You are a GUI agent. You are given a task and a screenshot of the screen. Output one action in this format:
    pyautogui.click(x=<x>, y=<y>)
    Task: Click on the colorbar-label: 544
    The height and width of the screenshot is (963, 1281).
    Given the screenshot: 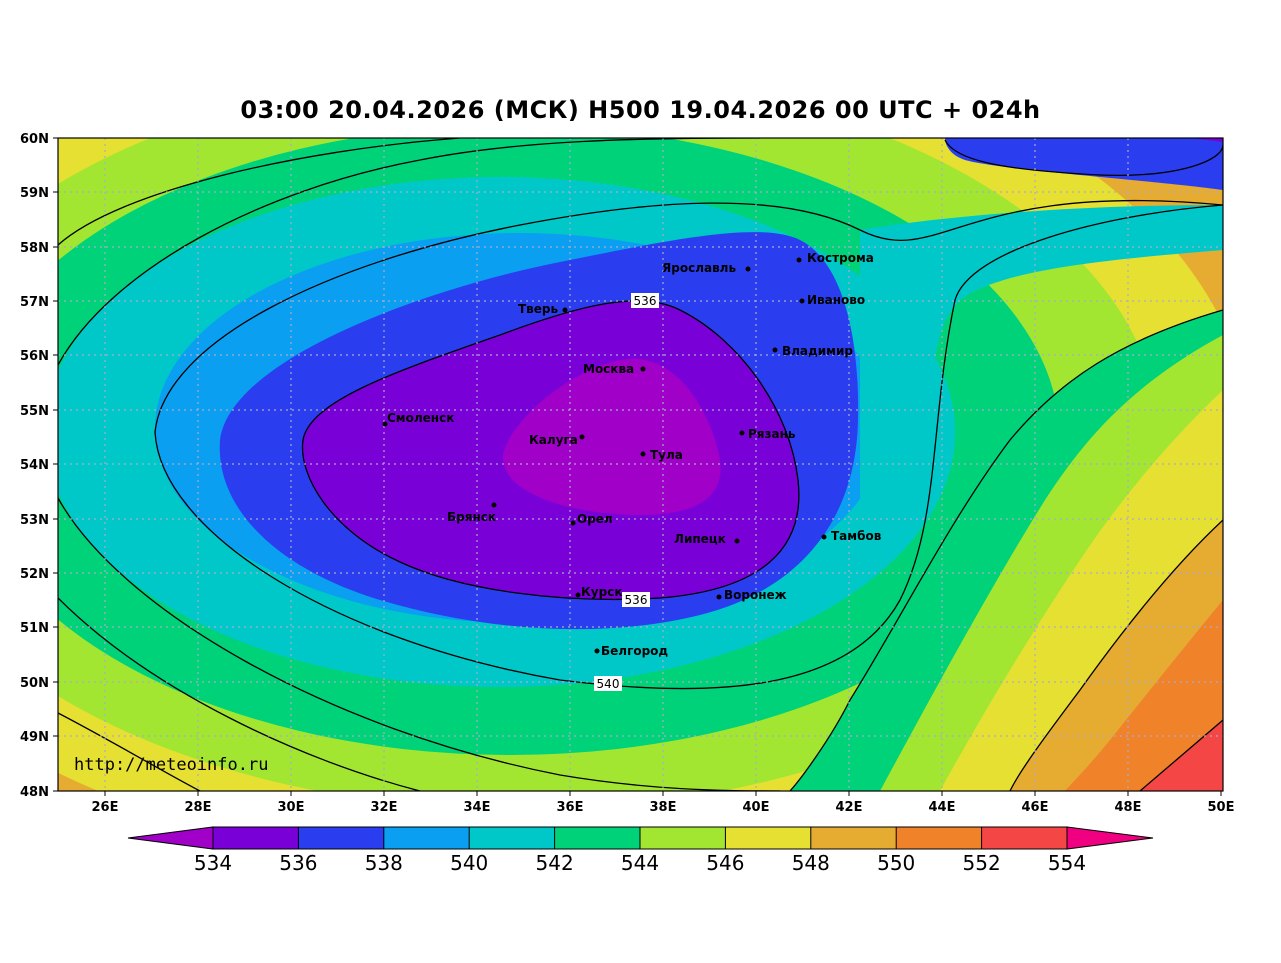 What is the action you would take?
    pyautogui.click(x=640, y=863)
    